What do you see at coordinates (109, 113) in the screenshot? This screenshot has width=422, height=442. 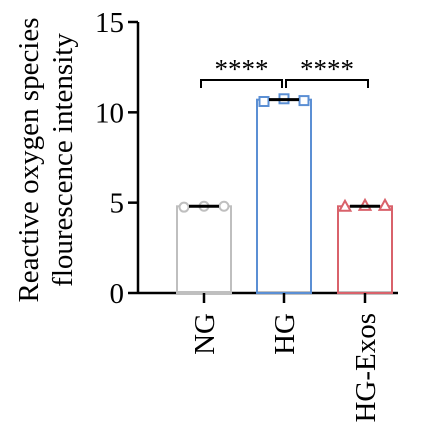 I see `y-tick-label: 10` at bounding box center [109, 113].